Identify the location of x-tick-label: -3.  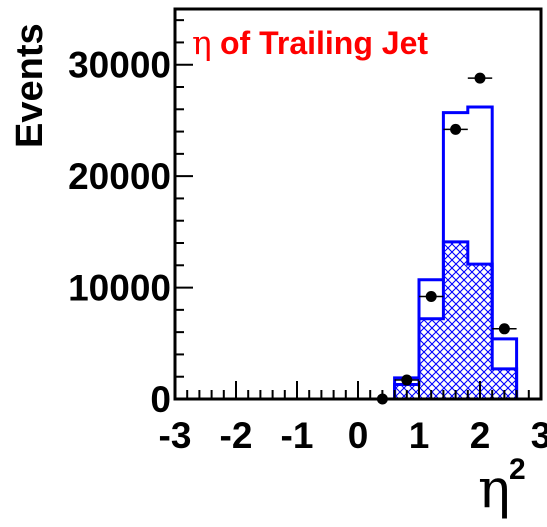
(175, 435).